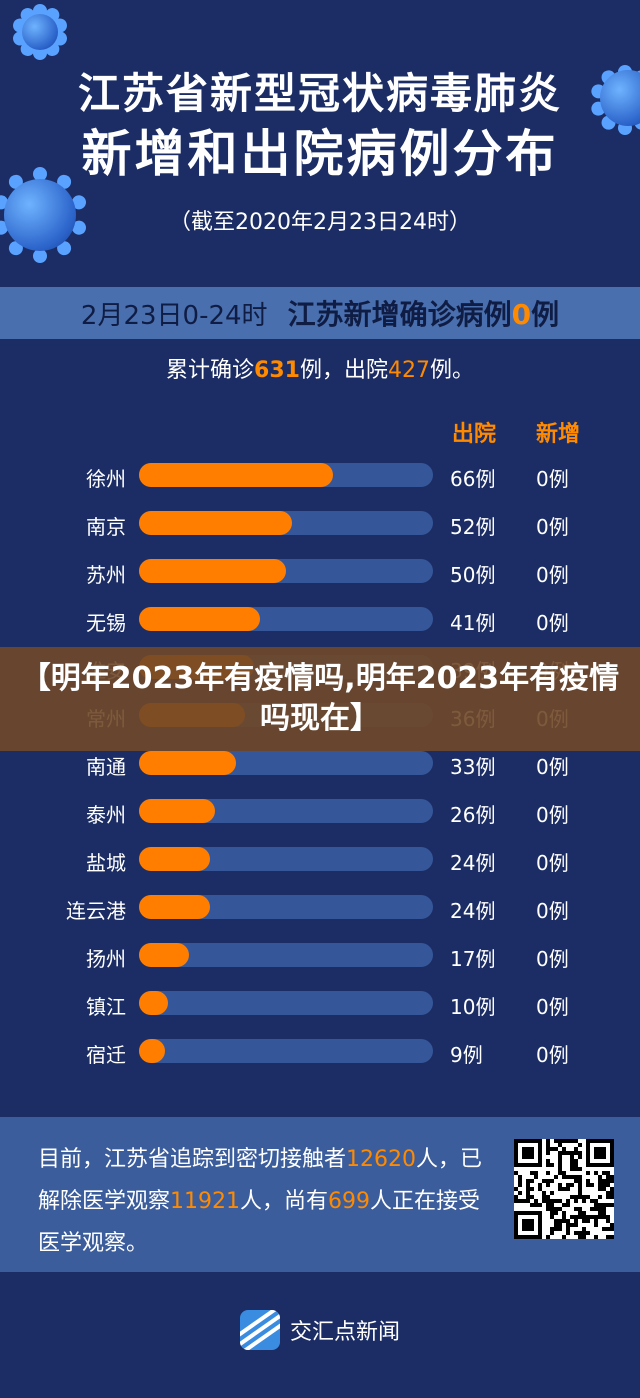 This screenshot has height=1398, width=640. I want to click on qr-code-icon, so click(564, 1189).